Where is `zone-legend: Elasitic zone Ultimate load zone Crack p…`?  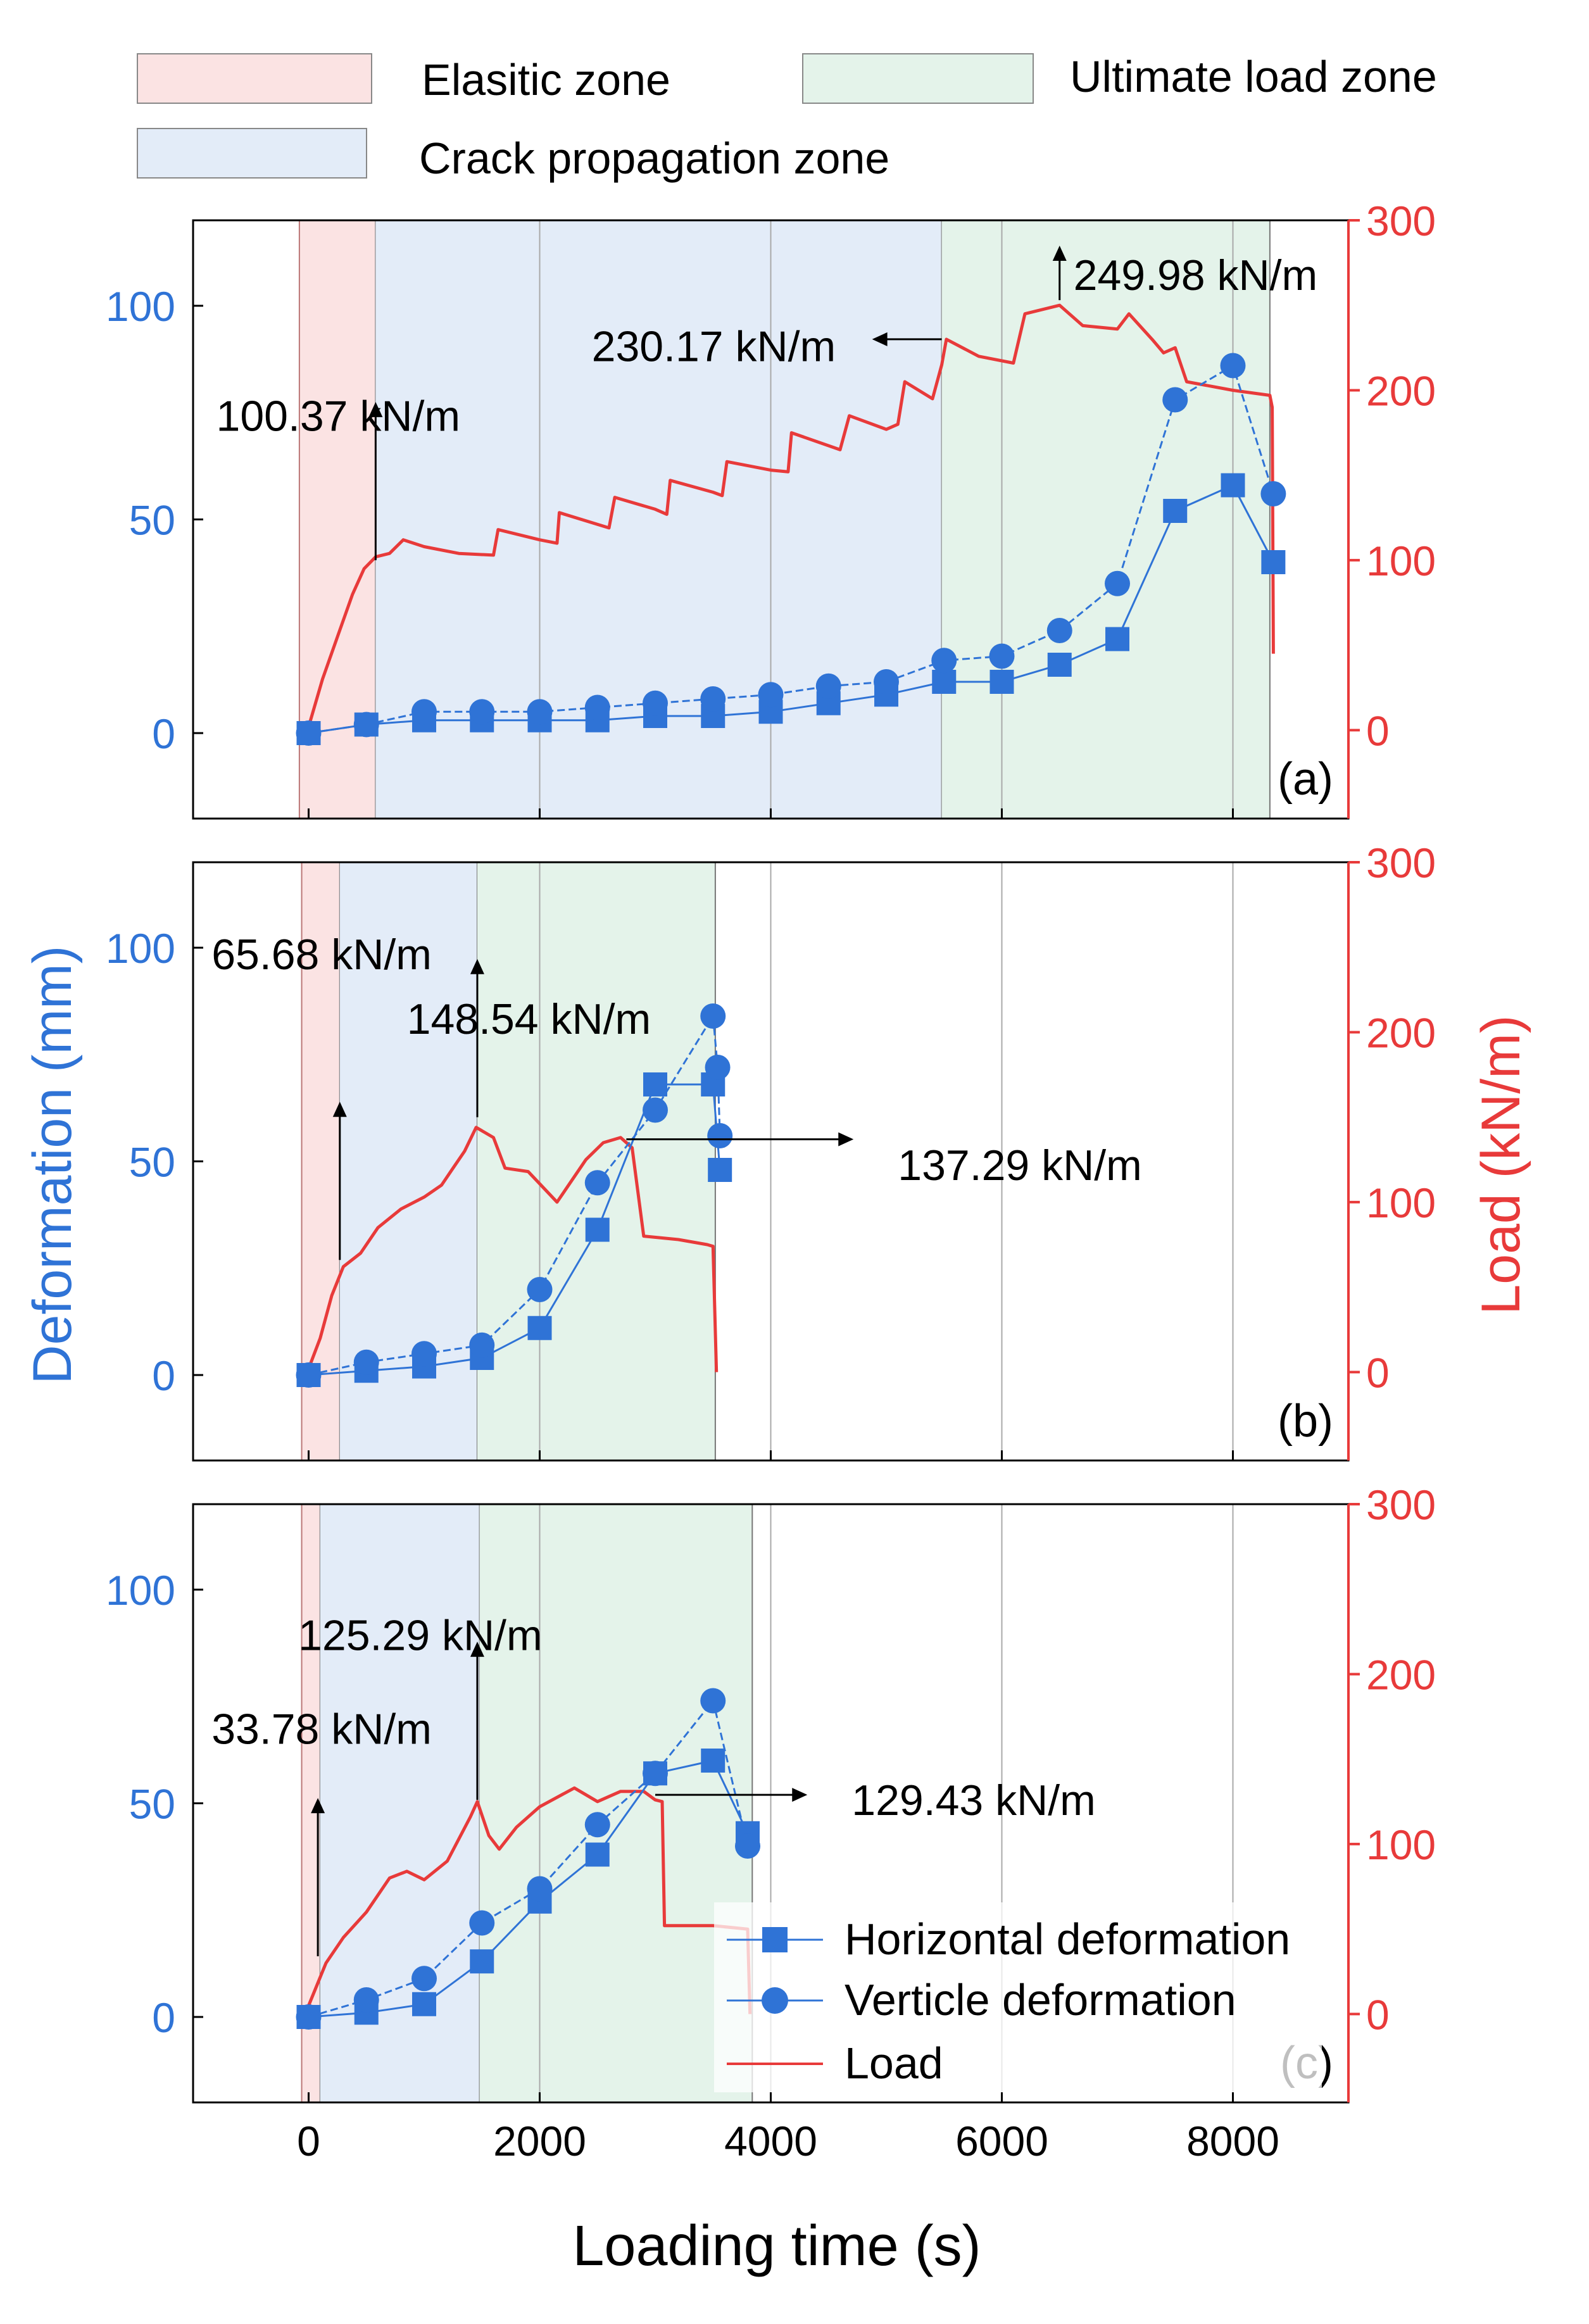
zone-legend: Elasitic zone Ultimate load zone Crack p… is located at coordinates (787, 117).